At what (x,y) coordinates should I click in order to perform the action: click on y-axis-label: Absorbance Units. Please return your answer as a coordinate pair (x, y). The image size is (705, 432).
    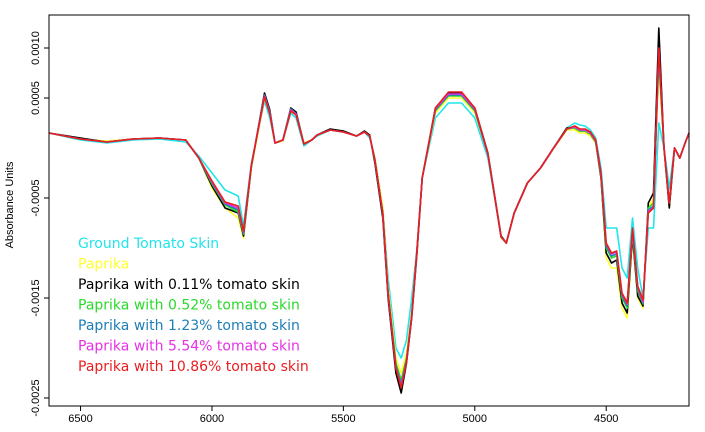
    Looking at the image, I should click on (10, 204).